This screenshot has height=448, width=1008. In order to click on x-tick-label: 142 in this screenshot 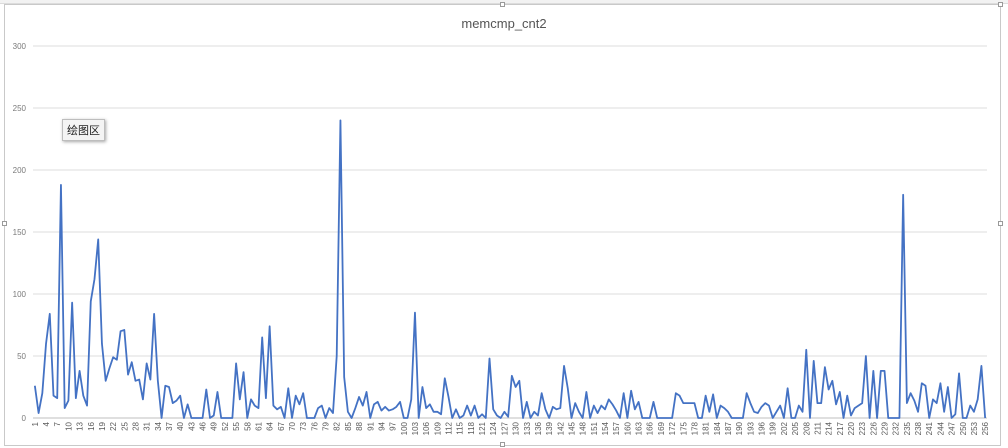, I will do `click(560, 428)`.